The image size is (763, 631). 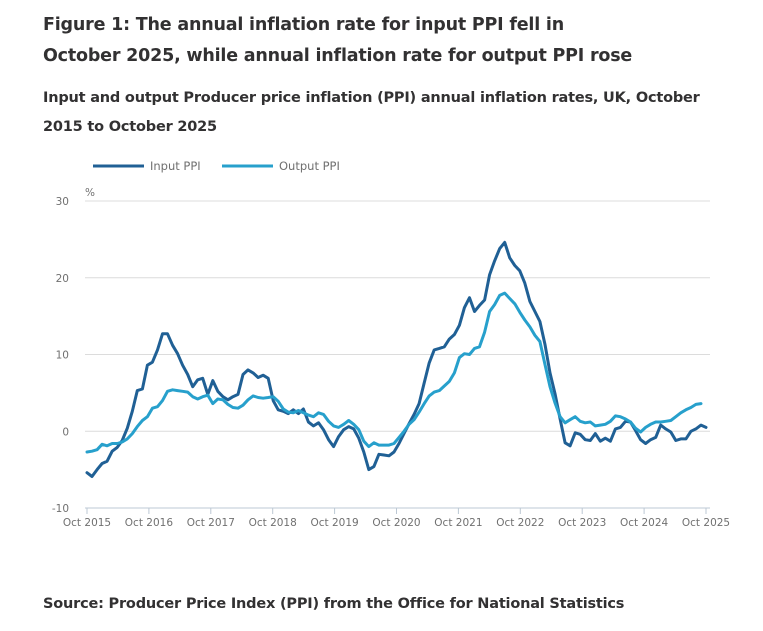 What do you see at coordinates (334, 523) in the screenshot?
I see `x-tick-label: Oct 2019` at bounding box center [334, 523].